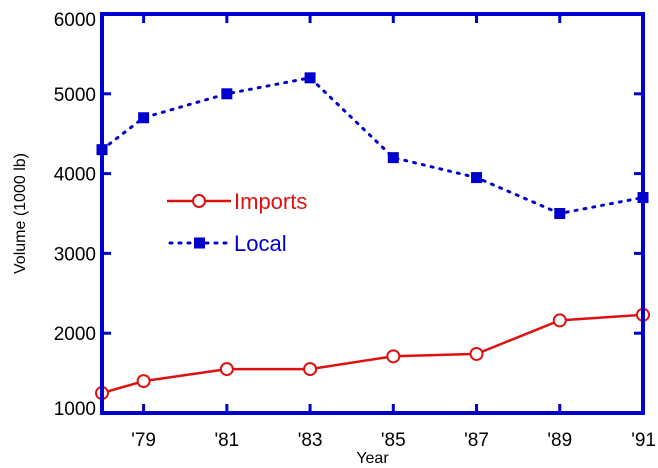 This screenshot has width=658, height=468. What do you see at coordinates (199, 243) in the screenshot?
I see `legend-local-marker` at bounding box center [199, 243].